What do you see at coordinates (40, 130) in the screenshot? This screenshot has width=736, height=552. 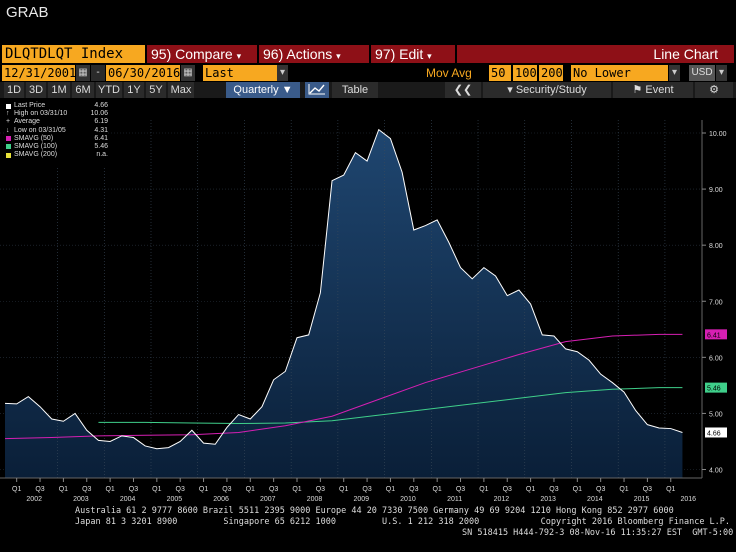 I see `legend-label: Low on 03/31/05` at bounding box center [40, 130].